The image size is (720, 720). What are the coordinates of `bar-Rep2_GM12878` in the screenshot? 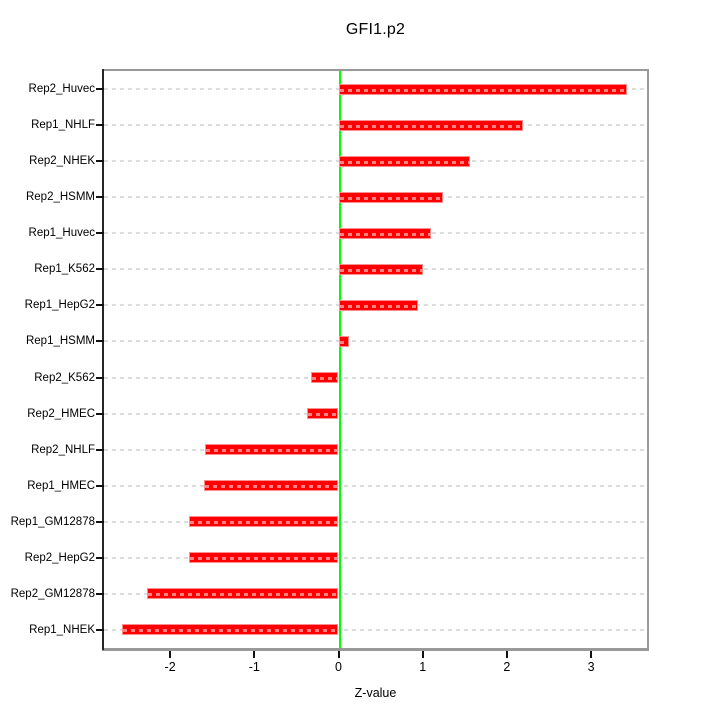 It's located at (243, 594).